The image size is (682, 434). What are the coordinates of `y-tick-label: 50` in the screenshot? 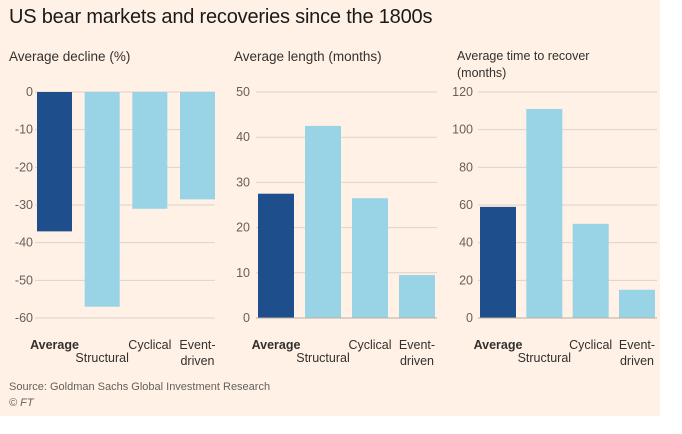 It's located at (243, 92).